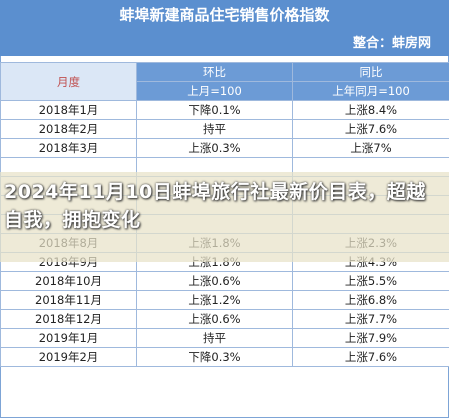 The width and height of the screenshot is (449, 418). What do you see at coordinates (214, 72) in the screenshot?
I see `header-mom: 环比` at bounding box center [214, 72].